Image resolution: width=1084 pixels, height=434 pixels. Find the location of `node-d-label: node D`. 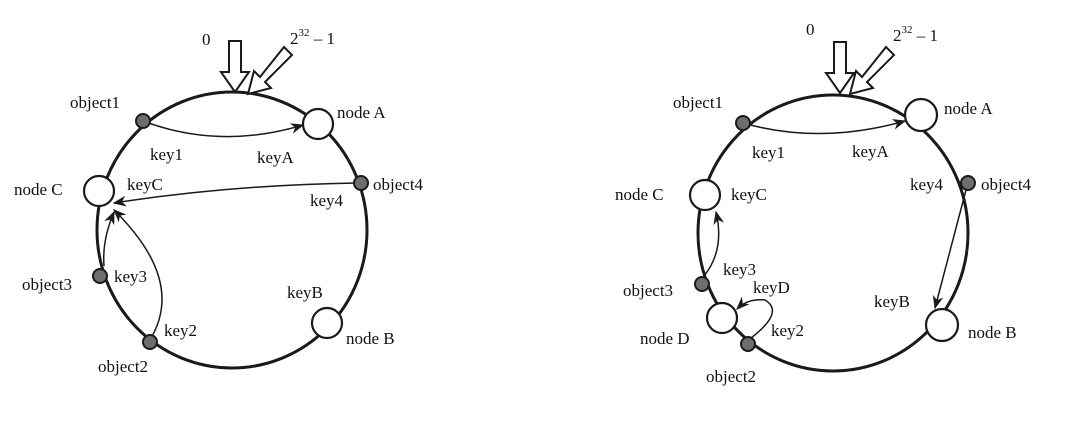

node-d-label: node D is located at coordinates (665, 338).